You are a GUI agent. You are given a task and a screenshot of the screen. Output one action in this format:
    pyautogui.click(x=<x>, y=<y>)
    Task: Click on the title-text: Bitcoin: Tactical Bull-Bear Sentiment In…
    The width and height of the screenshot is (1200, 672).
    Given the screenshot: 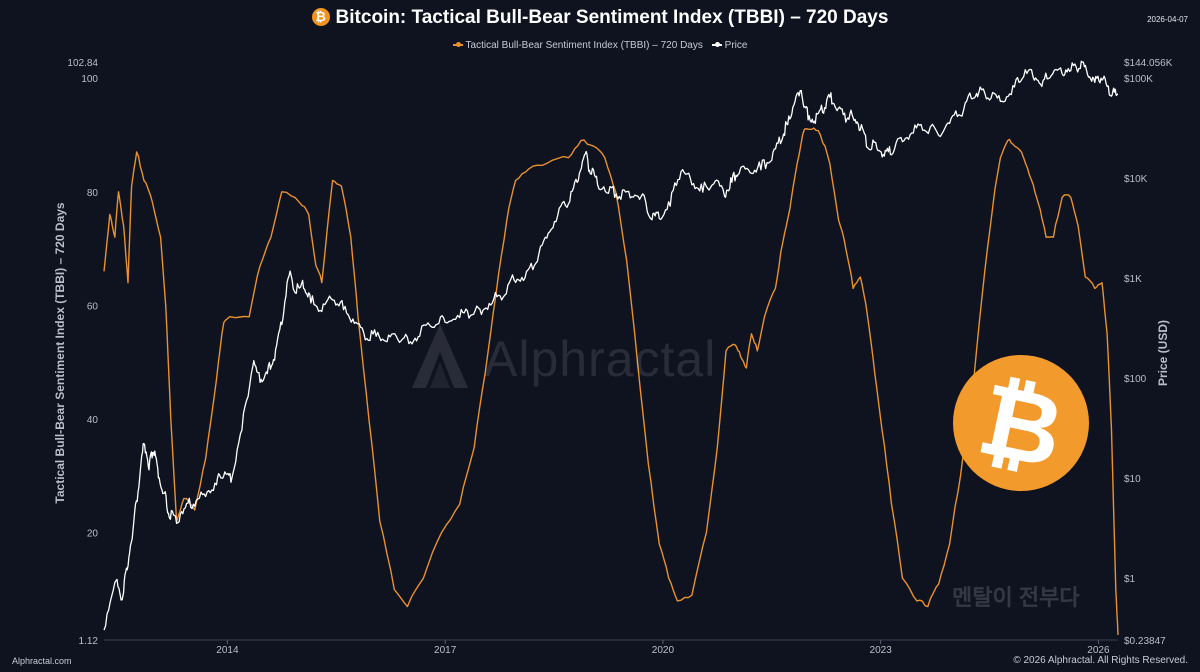 What is the action you would take?
    pyautogui.click(x=612, y=17)
    